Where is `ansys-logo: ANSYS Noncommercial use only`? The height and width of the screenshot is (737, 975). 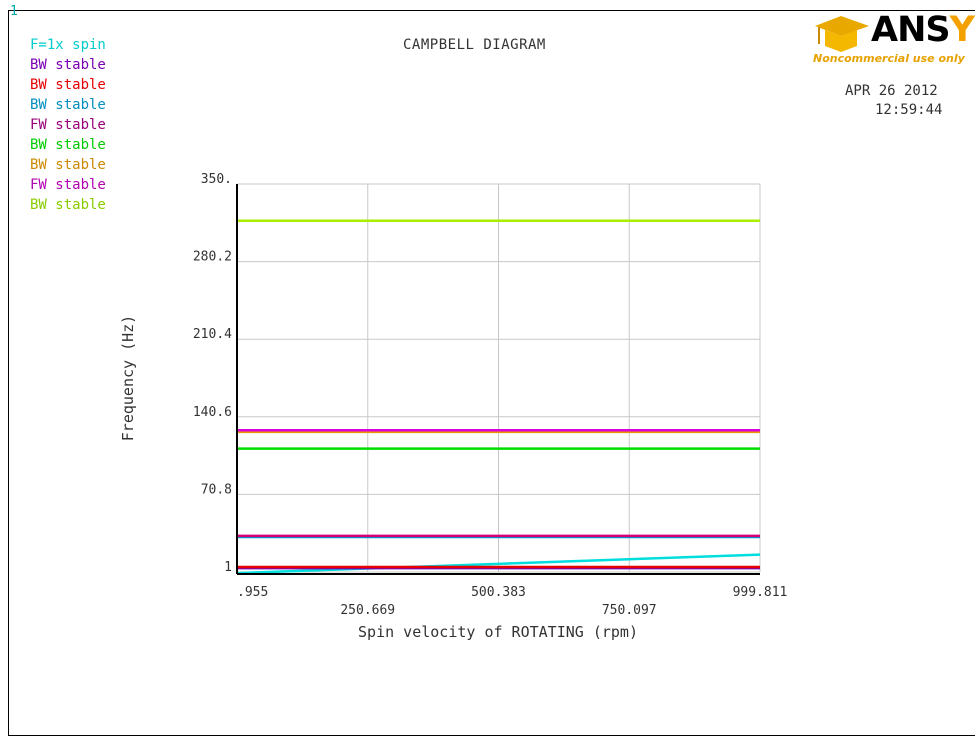 ansys-logo: ANSYS Noncommercial use only is located at coordinates (893, 42).